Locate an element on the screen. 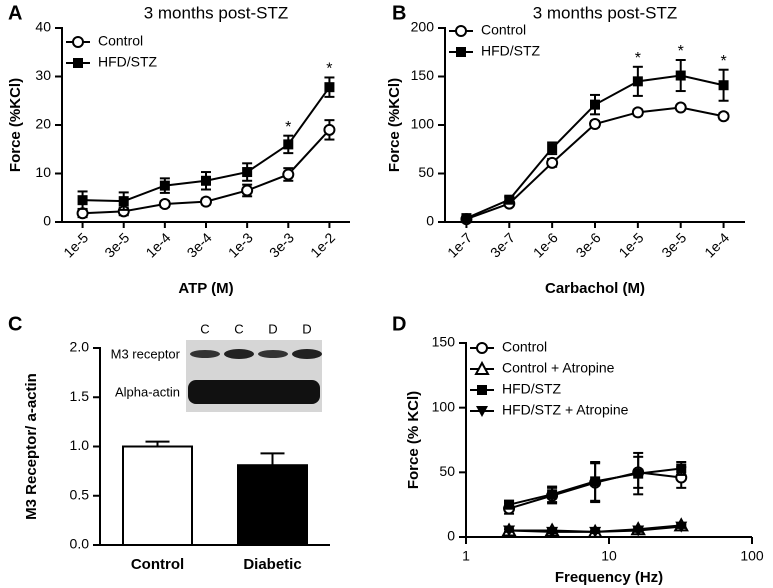 This screenshot has width=773, height=588. x-tick-label: 1 is located at coordinates (466, 556).